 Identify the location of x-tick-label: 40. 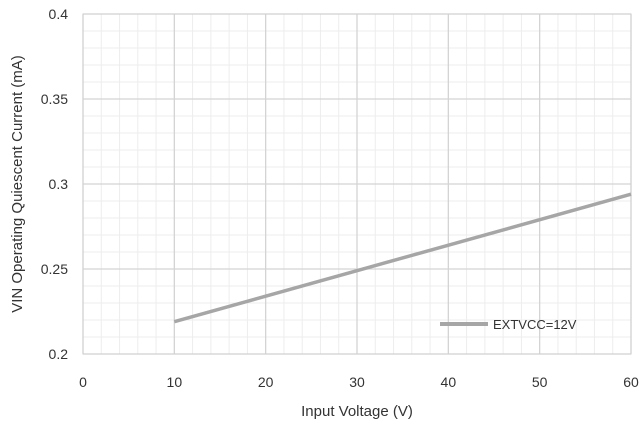
(449, 382).